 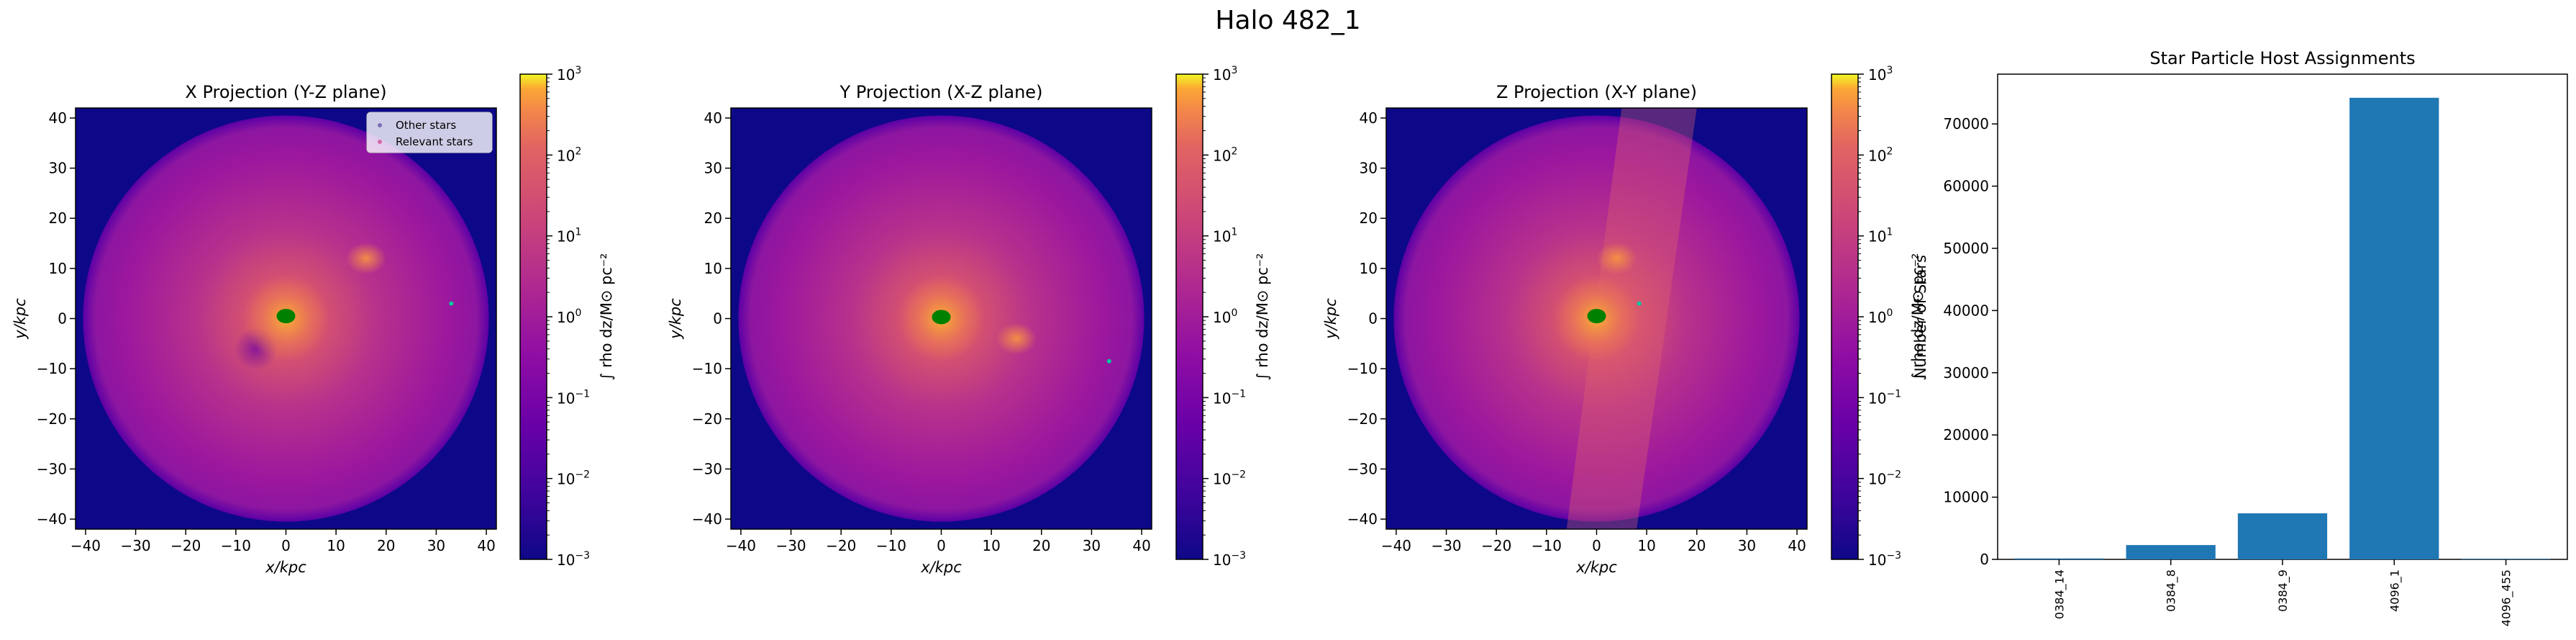 I want to click on bar-x-tick-label: 4096_1, so click(x=2395, y=590).